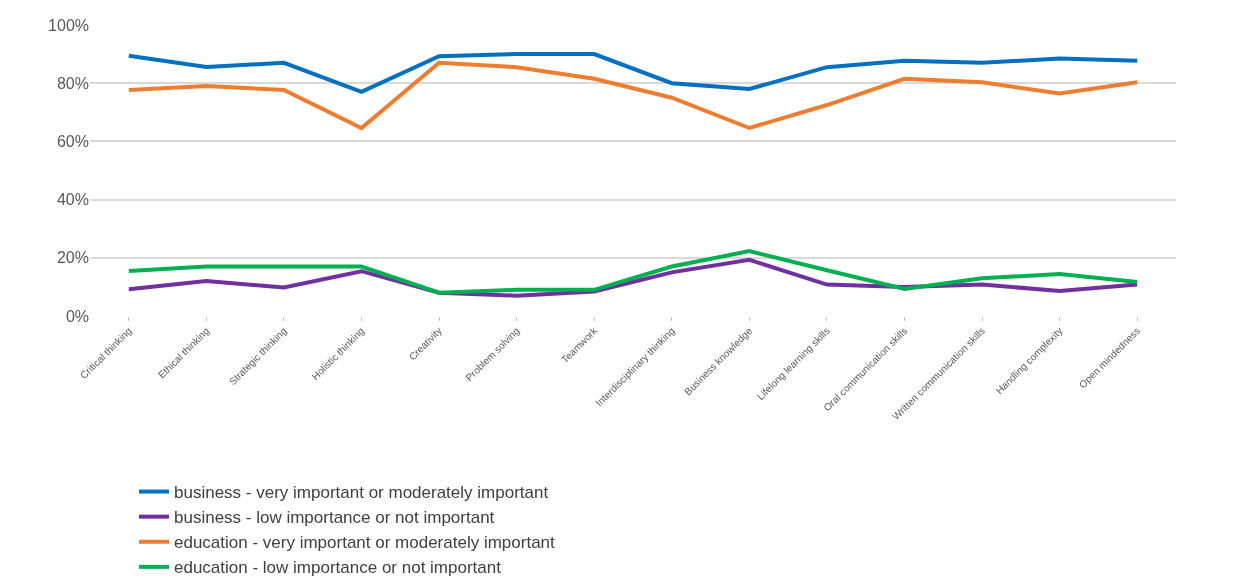 This screenshot has width=1236, height=585. I want to click on legend-label: business - low importance or not important, so click(334, 518).